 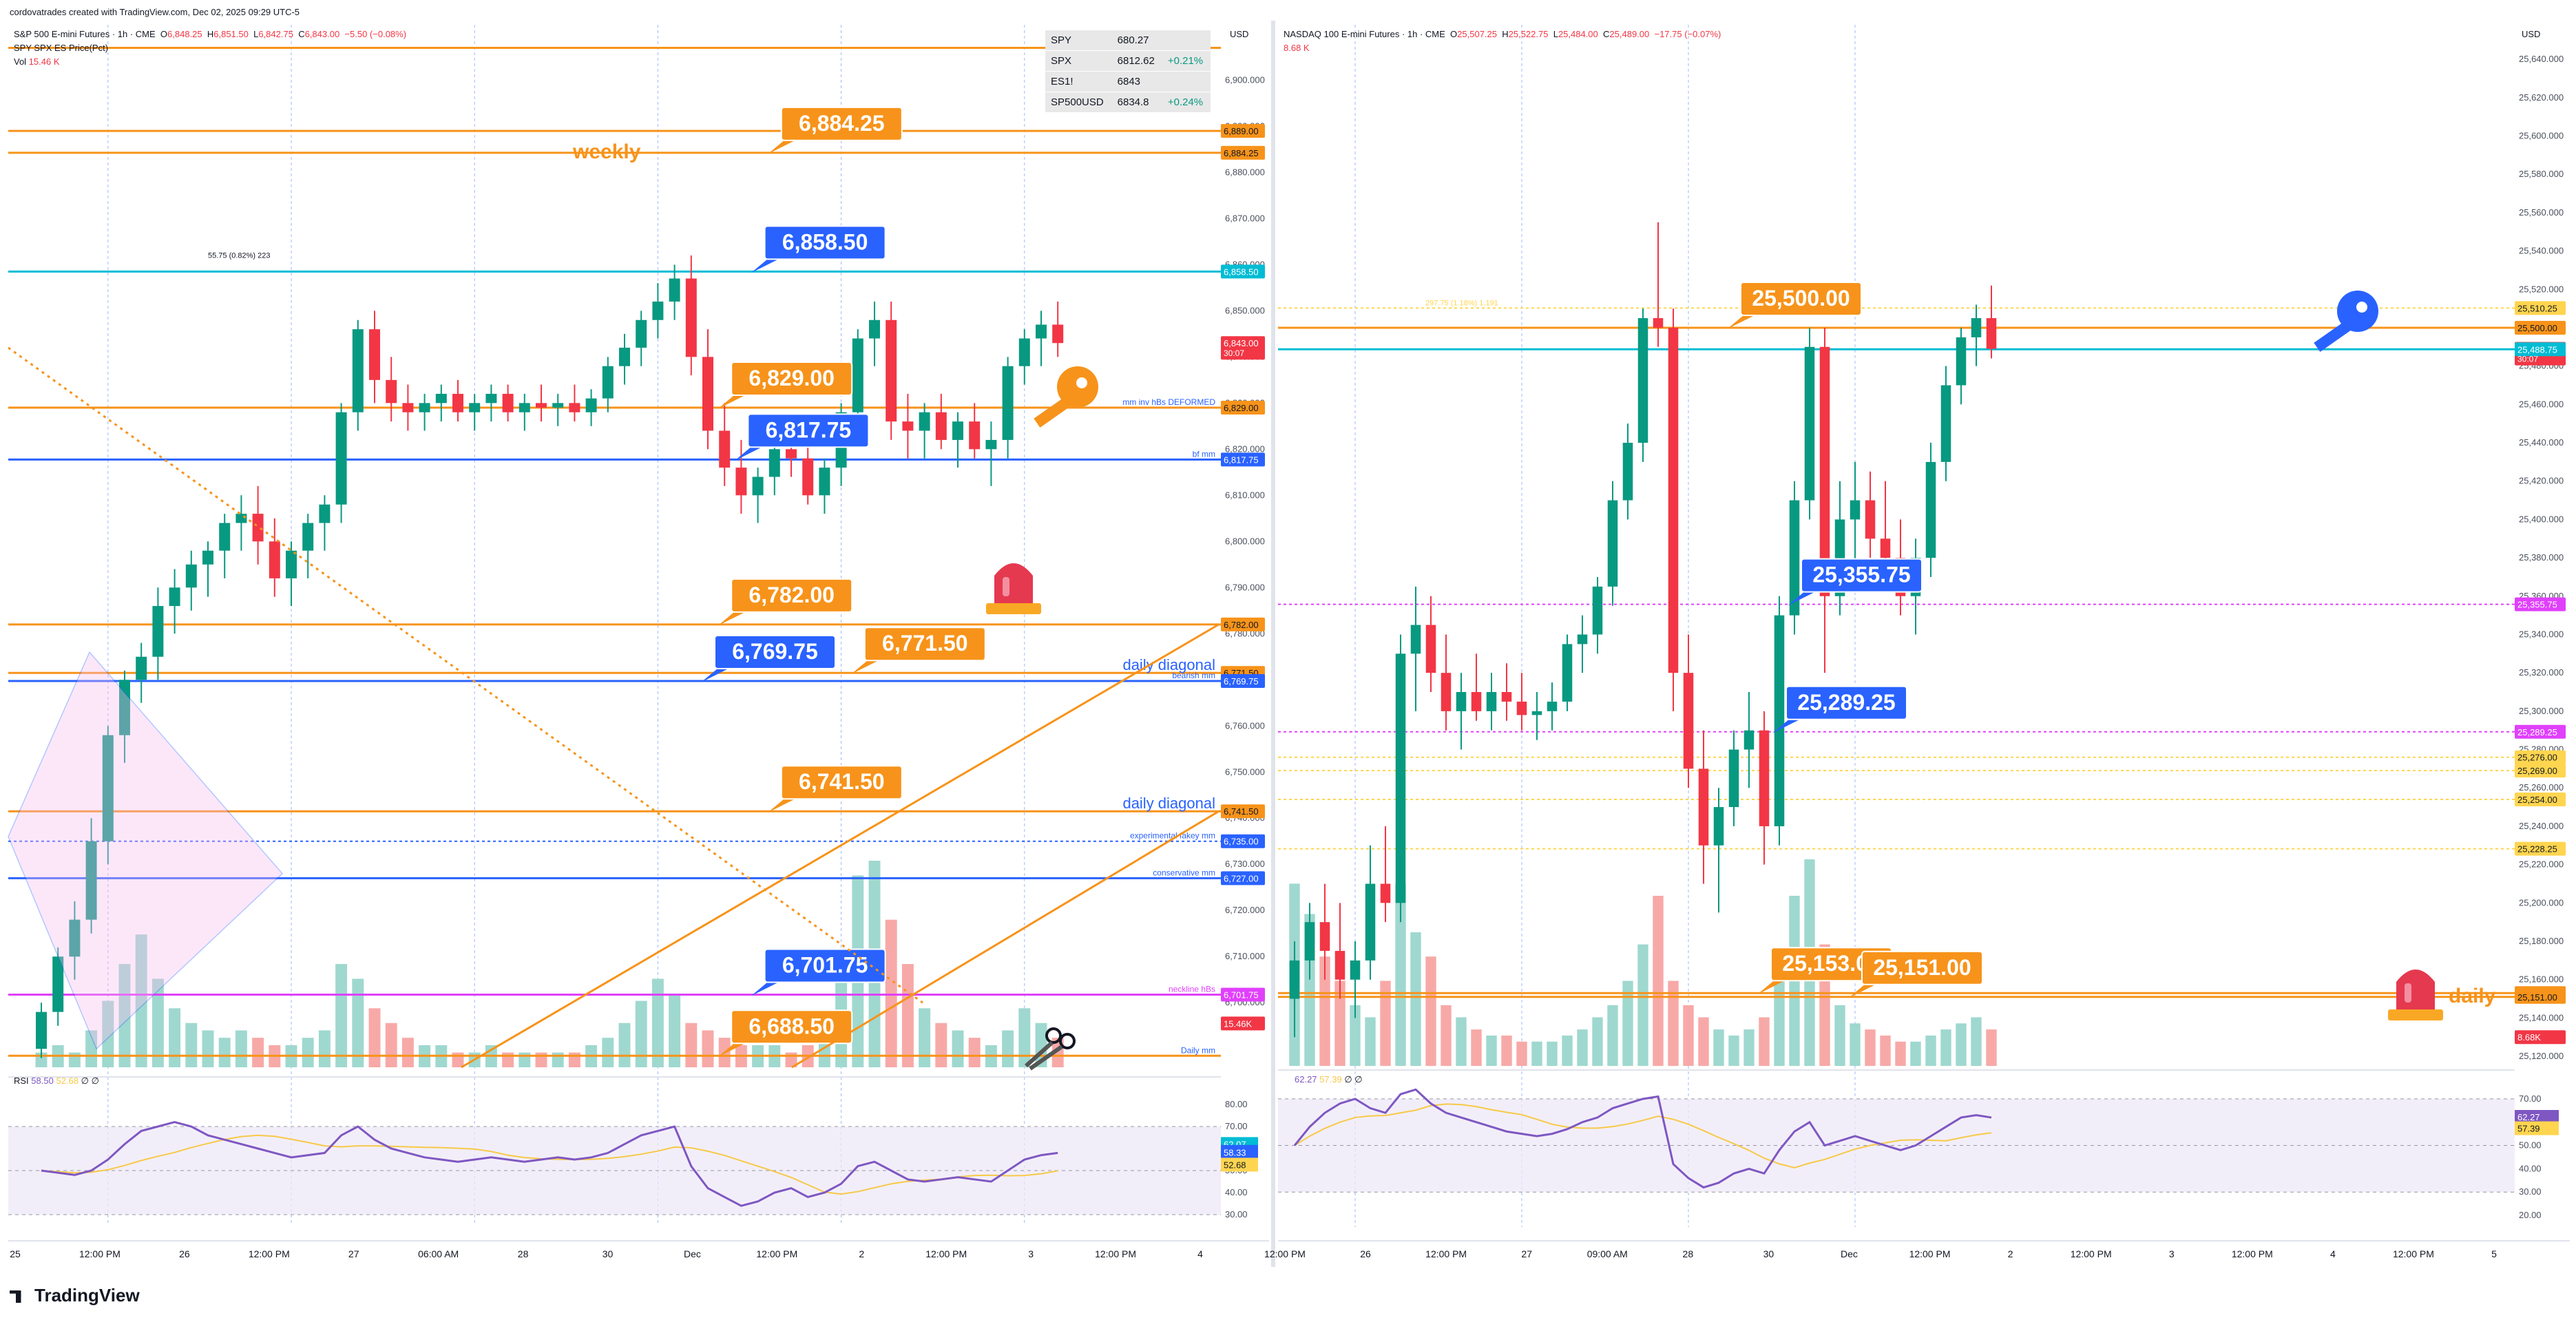 I want to click on wl-change, so click(x=1186, y=40).